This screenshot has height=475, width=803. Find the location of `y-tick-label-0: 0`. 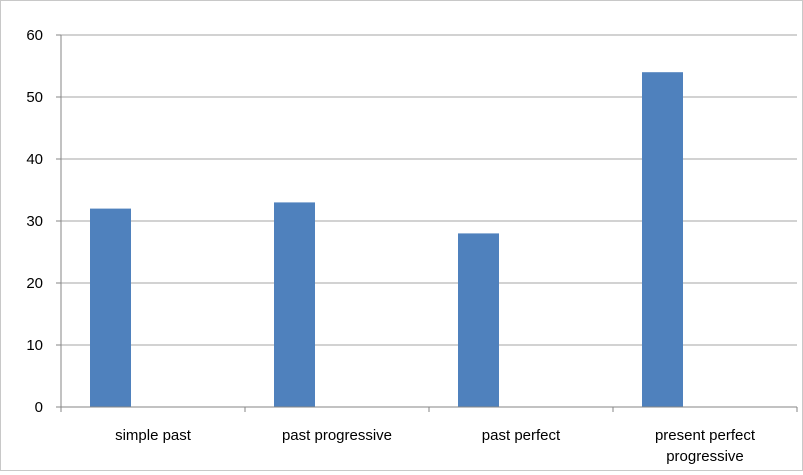

y-tick-label-0: 0 is located at coordinates (39, 407).